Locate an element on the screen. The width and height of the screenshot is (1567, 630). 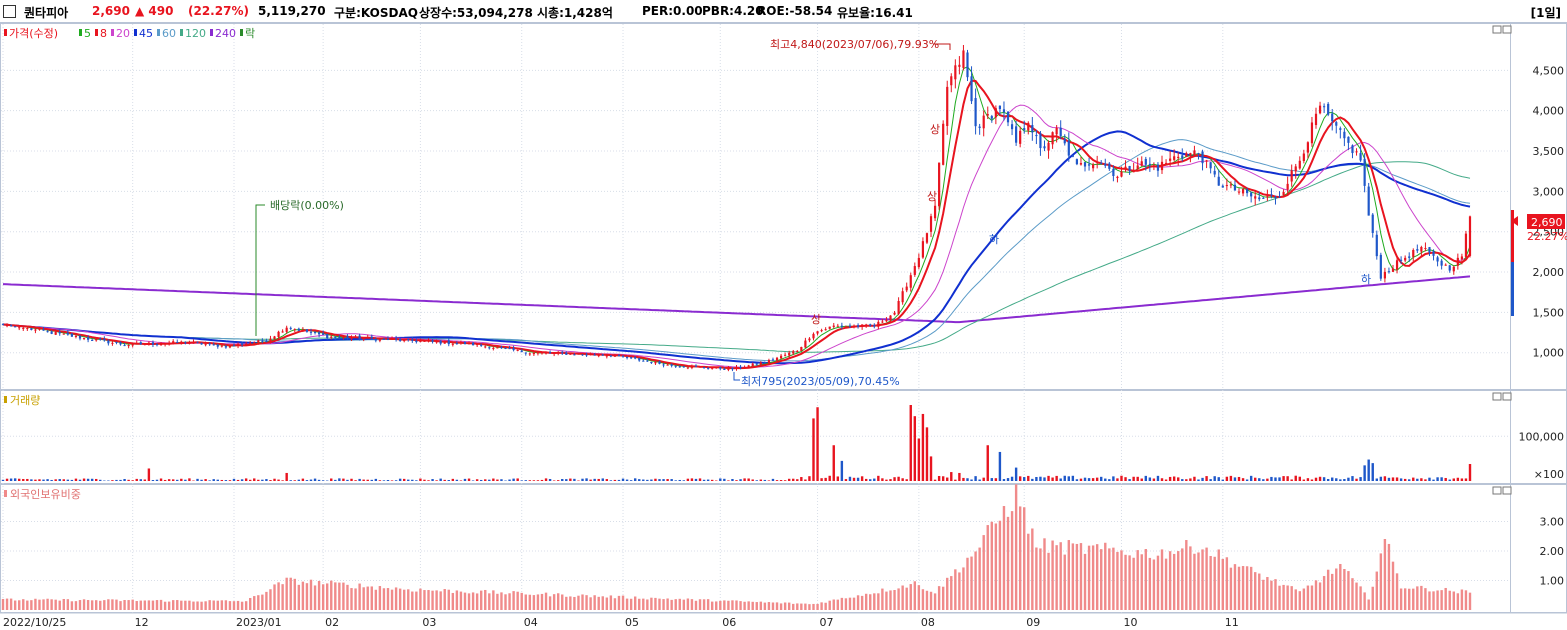
select-checkbox is located at coordinates (9, 11).